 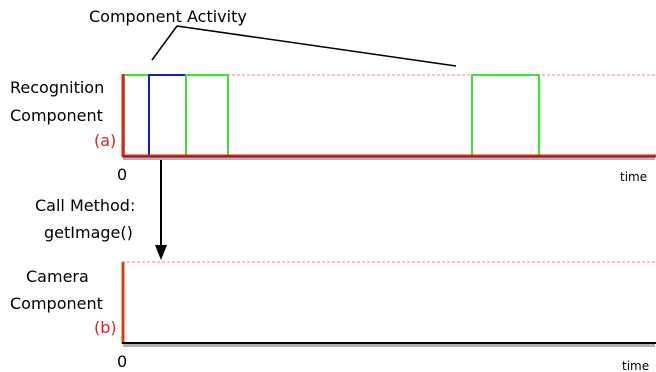 What do you see at coordinates (635, 365) in the screenshot?
I see `panel-b-axis-label: time` at bounding box center [635, 365].